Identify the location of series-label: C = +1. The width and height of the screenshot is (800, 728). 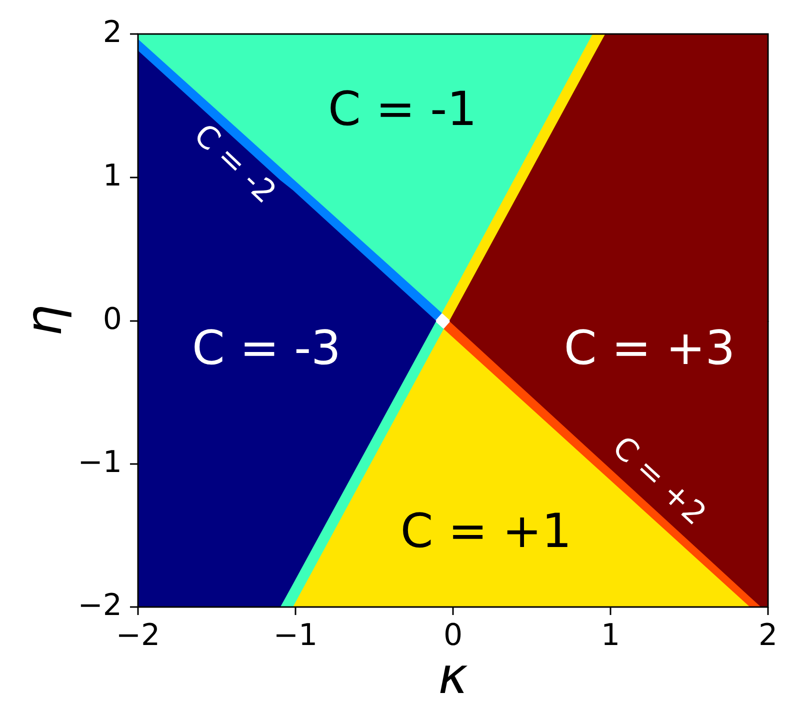
(486, 532).